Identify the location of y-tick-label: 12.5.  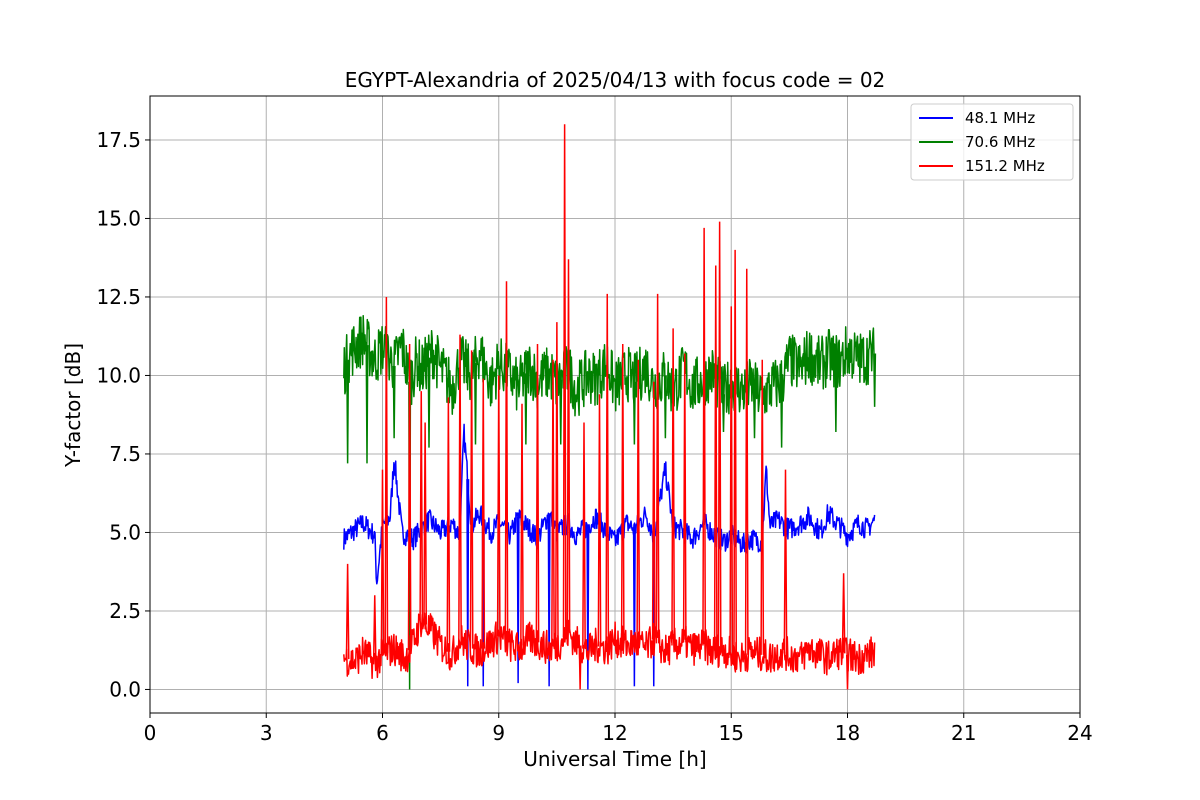
(118, 297).